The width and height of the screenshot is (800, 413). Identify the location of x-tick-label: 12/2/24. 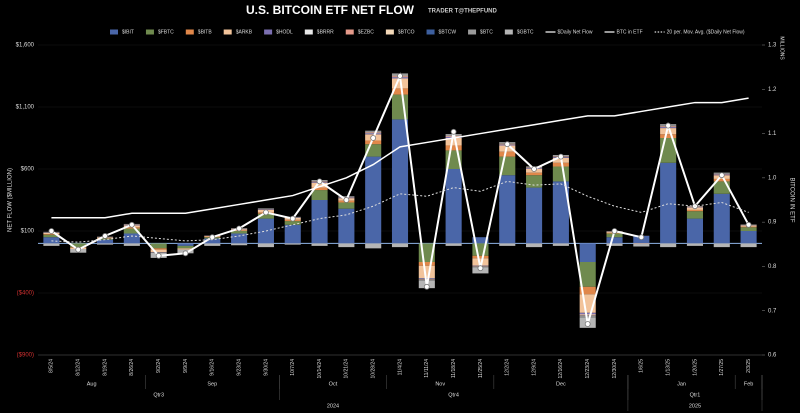
(508, 367).